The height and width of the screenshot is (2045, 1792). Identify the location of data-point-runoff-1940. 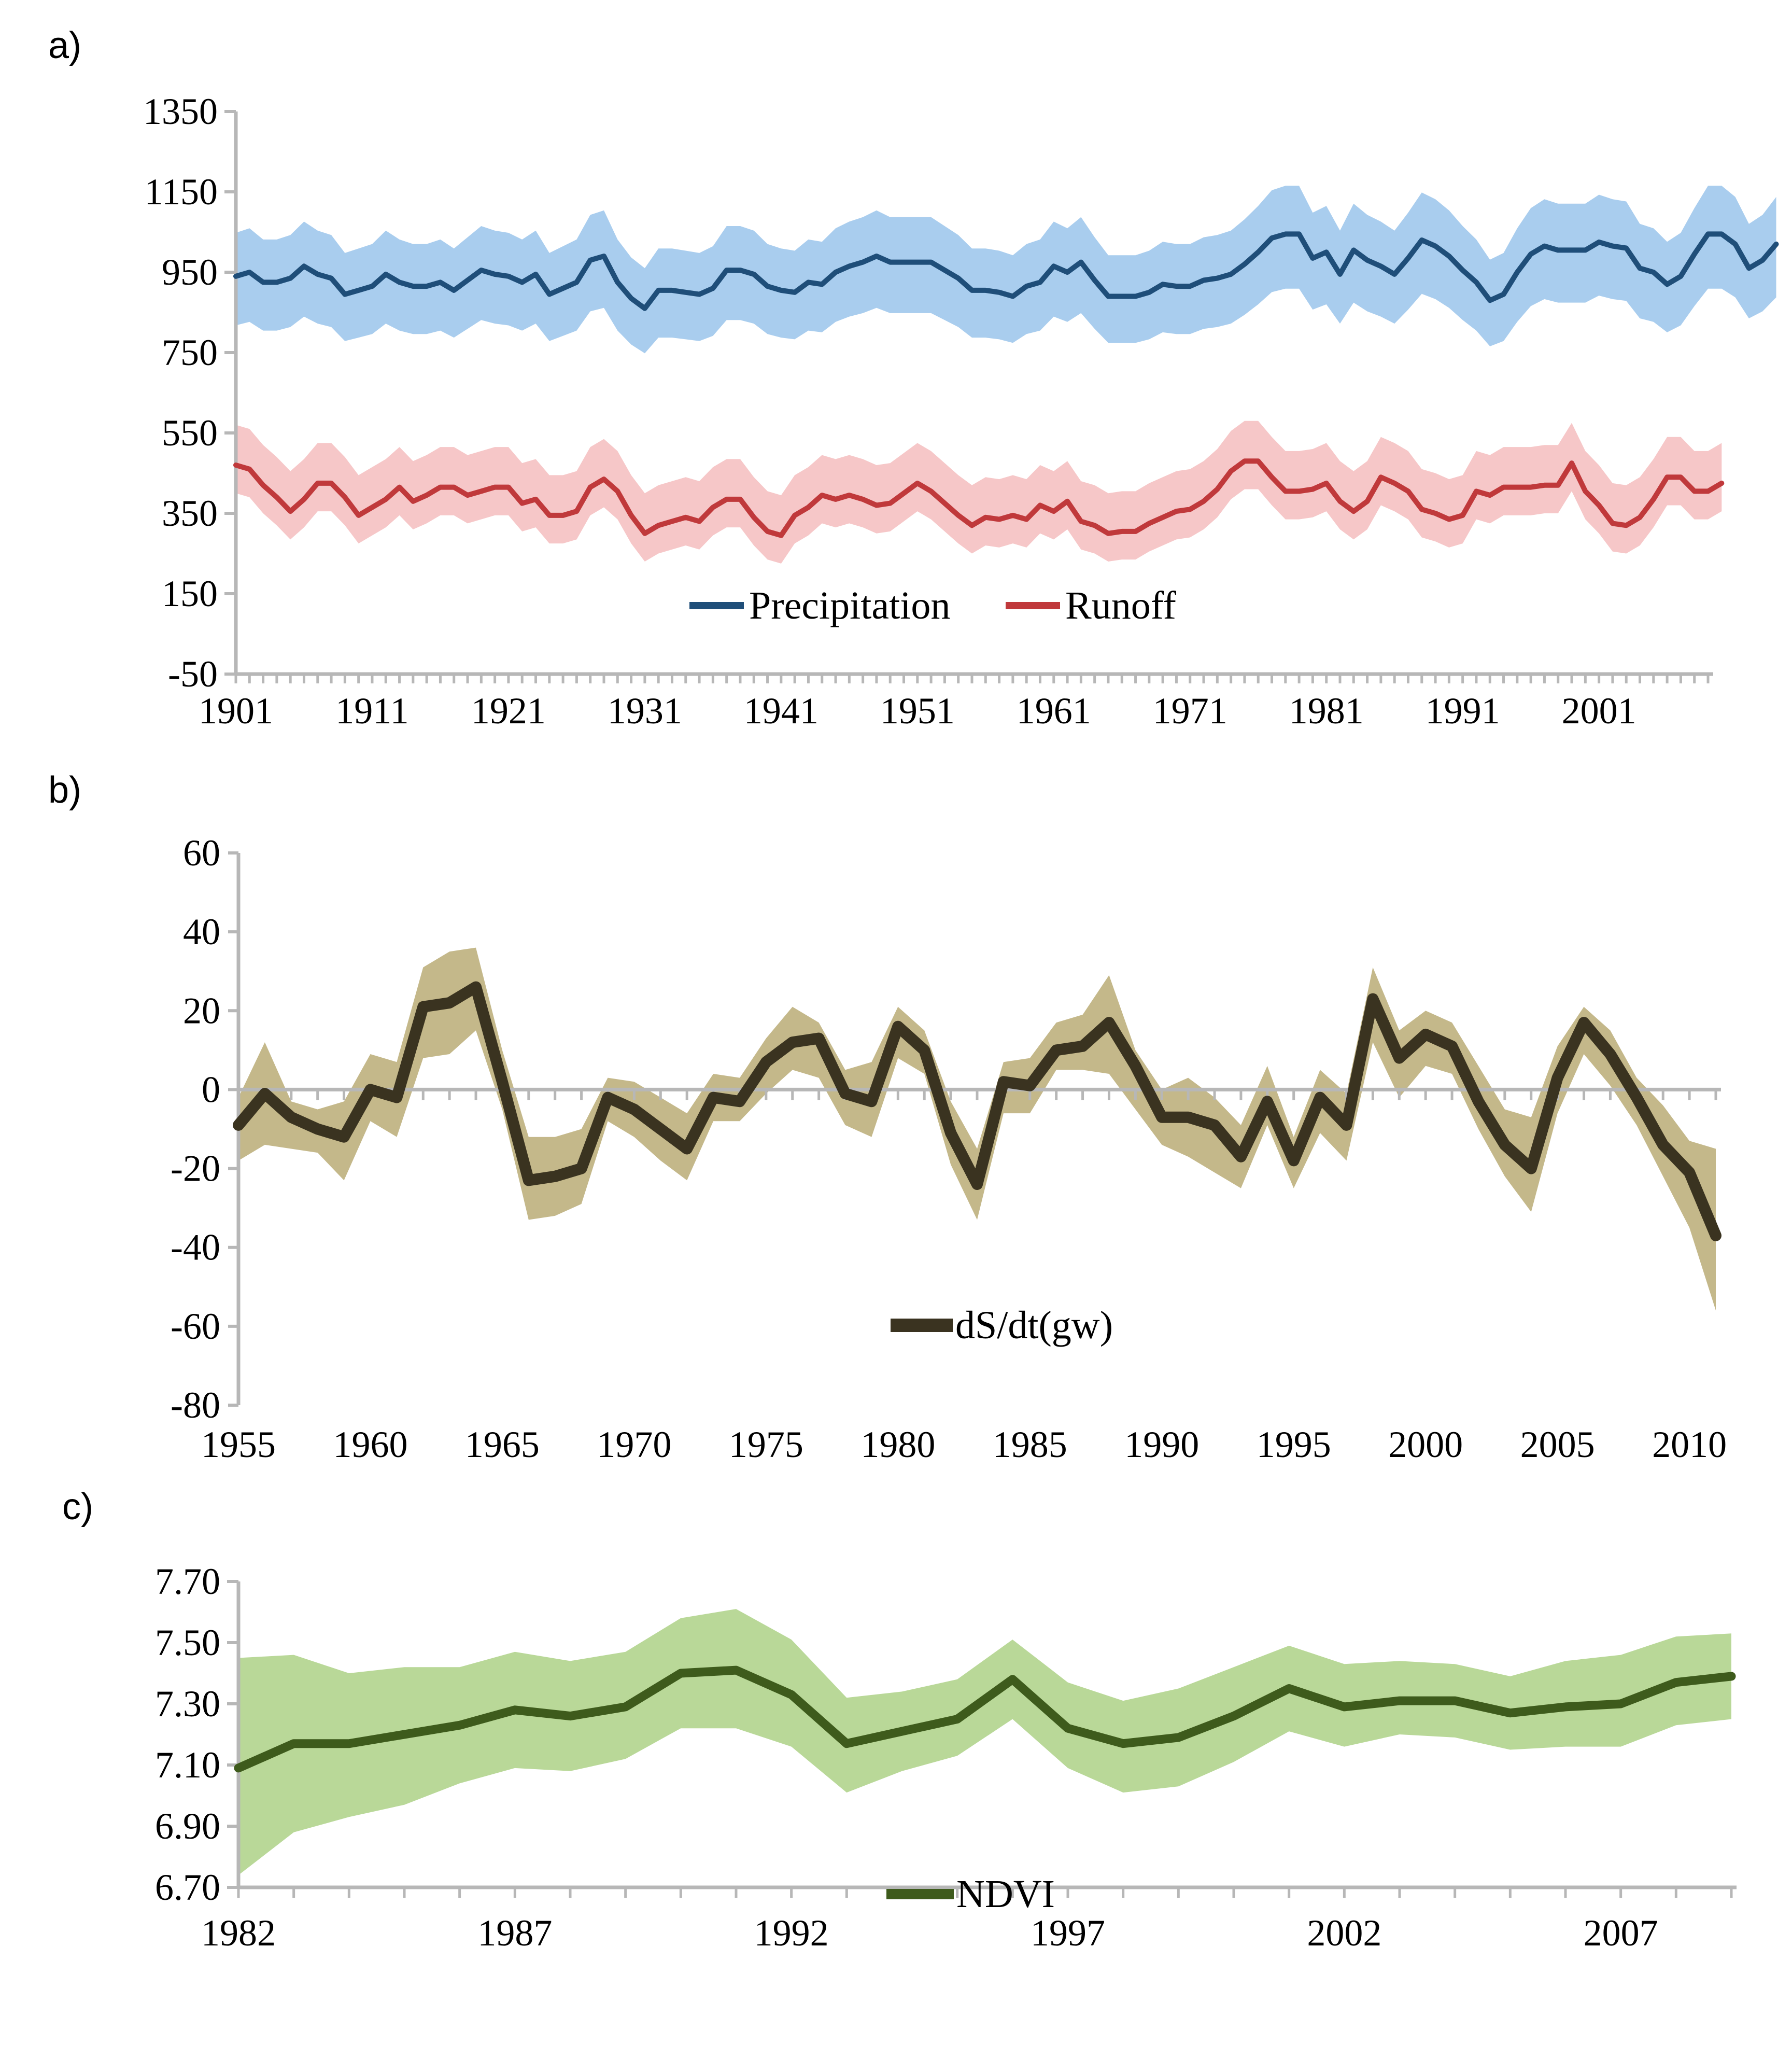
(768, 532).